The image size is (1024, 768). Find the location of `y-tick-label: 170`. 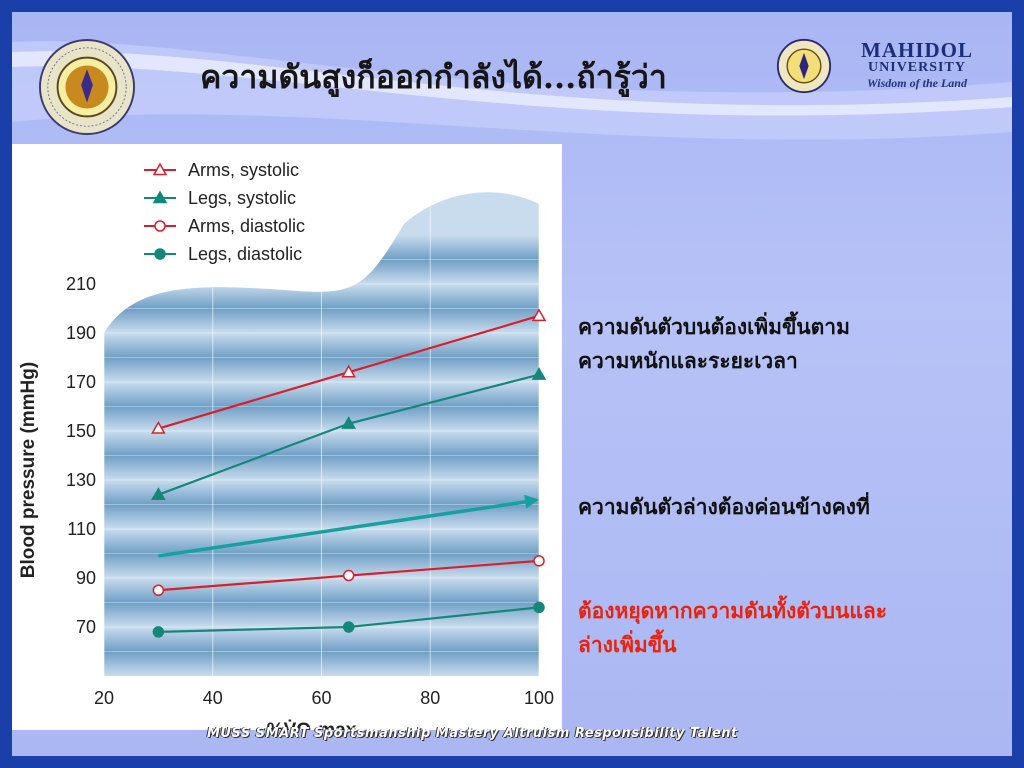

y-tick-label: 170 is located at coordinates (81, 382).